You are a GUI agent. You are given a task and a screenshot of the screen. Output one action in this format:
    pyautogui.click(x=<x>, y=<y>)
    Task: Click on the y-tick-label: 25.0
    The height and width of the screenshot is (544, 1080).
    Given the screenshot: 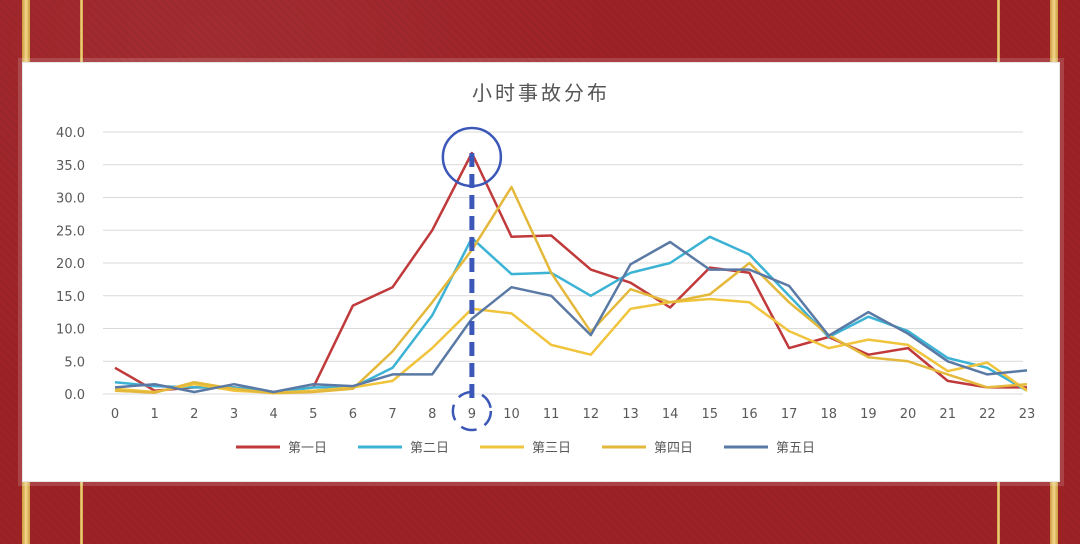 What is the action you would take?
    pyautogui.click(x=70, y=231)
    